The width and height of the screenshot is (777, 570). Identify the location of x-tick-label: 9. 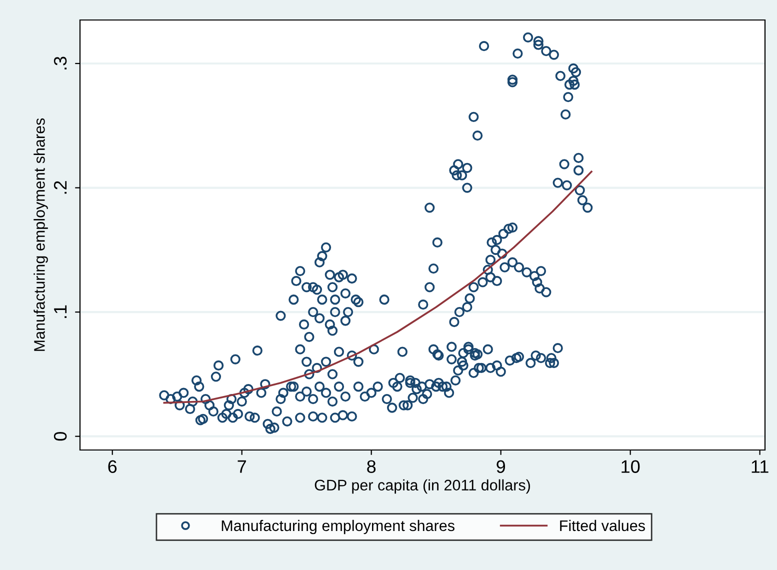
(501, 466).